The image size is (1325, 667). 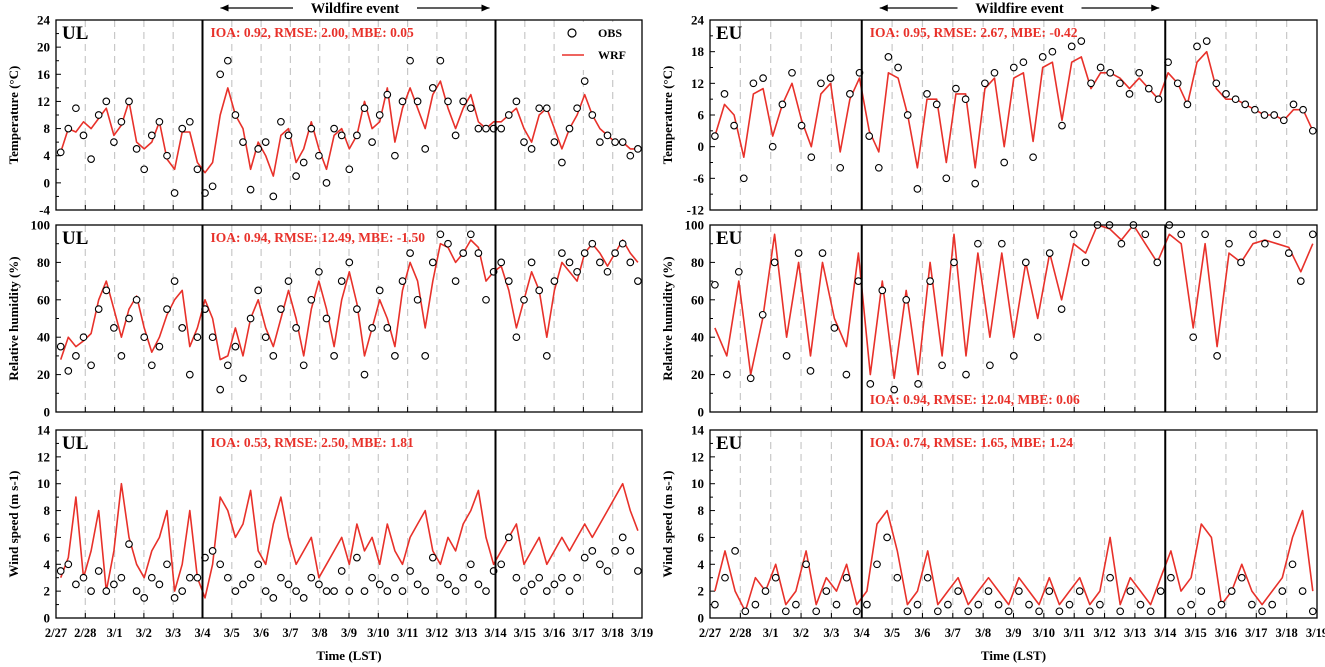 I want to click on x-tick-label: 3/19, so click(x=642, y=633).